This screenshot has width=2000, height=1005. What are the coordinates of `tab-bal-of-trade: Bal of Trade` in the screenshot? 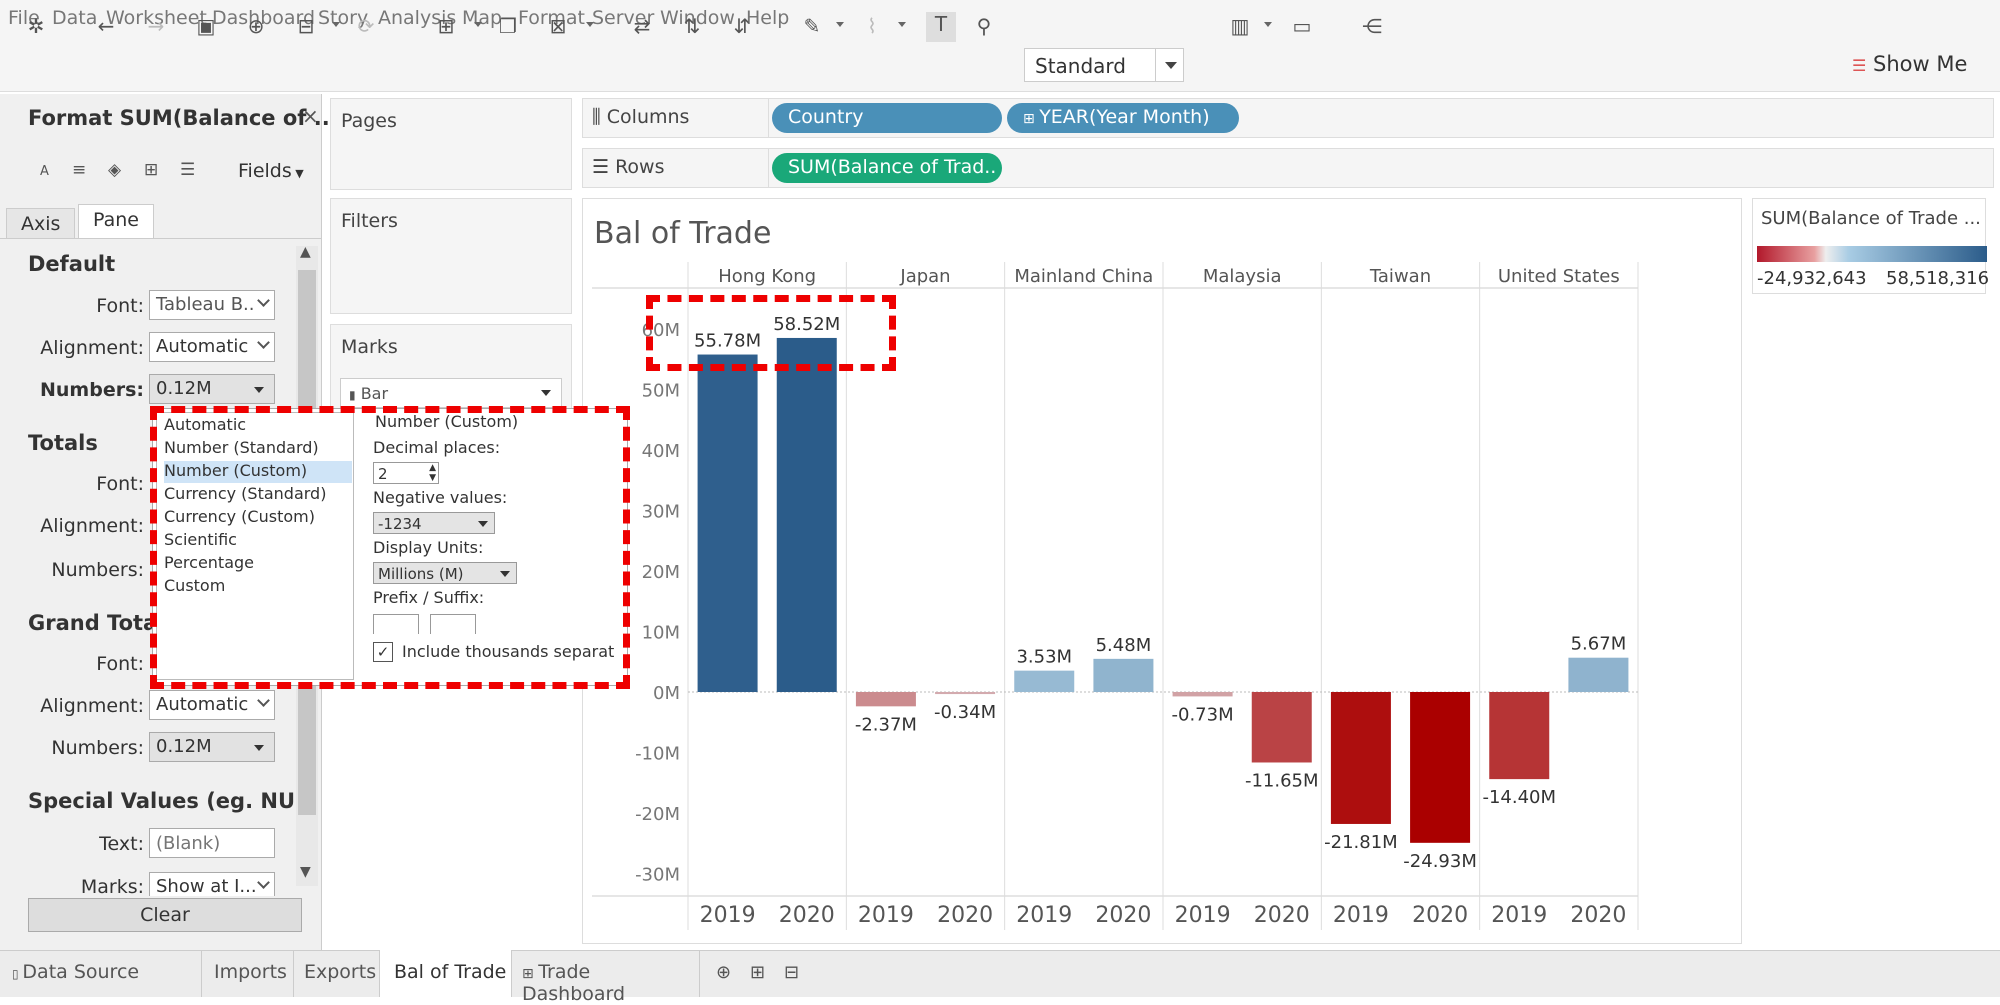 It's located at (446, 973).